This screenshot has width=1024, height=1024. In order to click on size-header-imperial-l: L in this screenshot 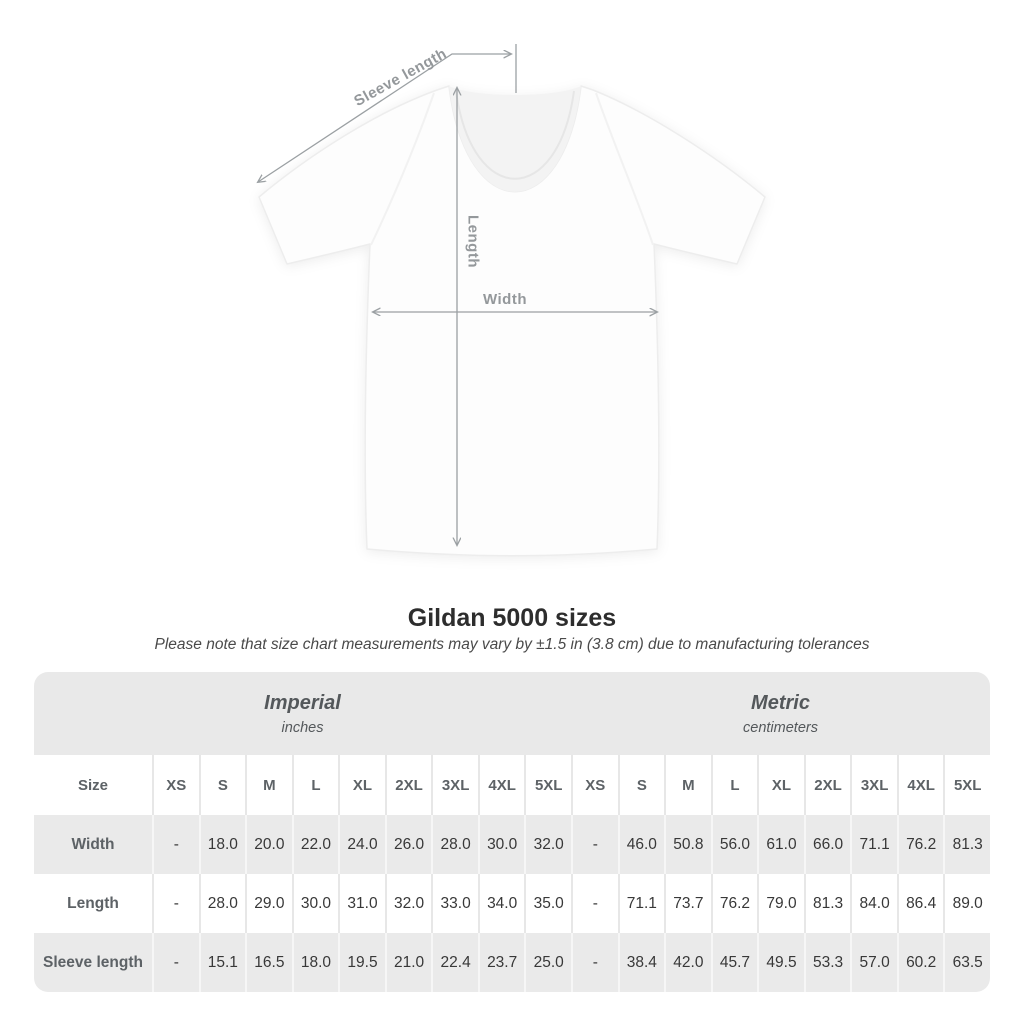, I will do `click(315, 785)`.